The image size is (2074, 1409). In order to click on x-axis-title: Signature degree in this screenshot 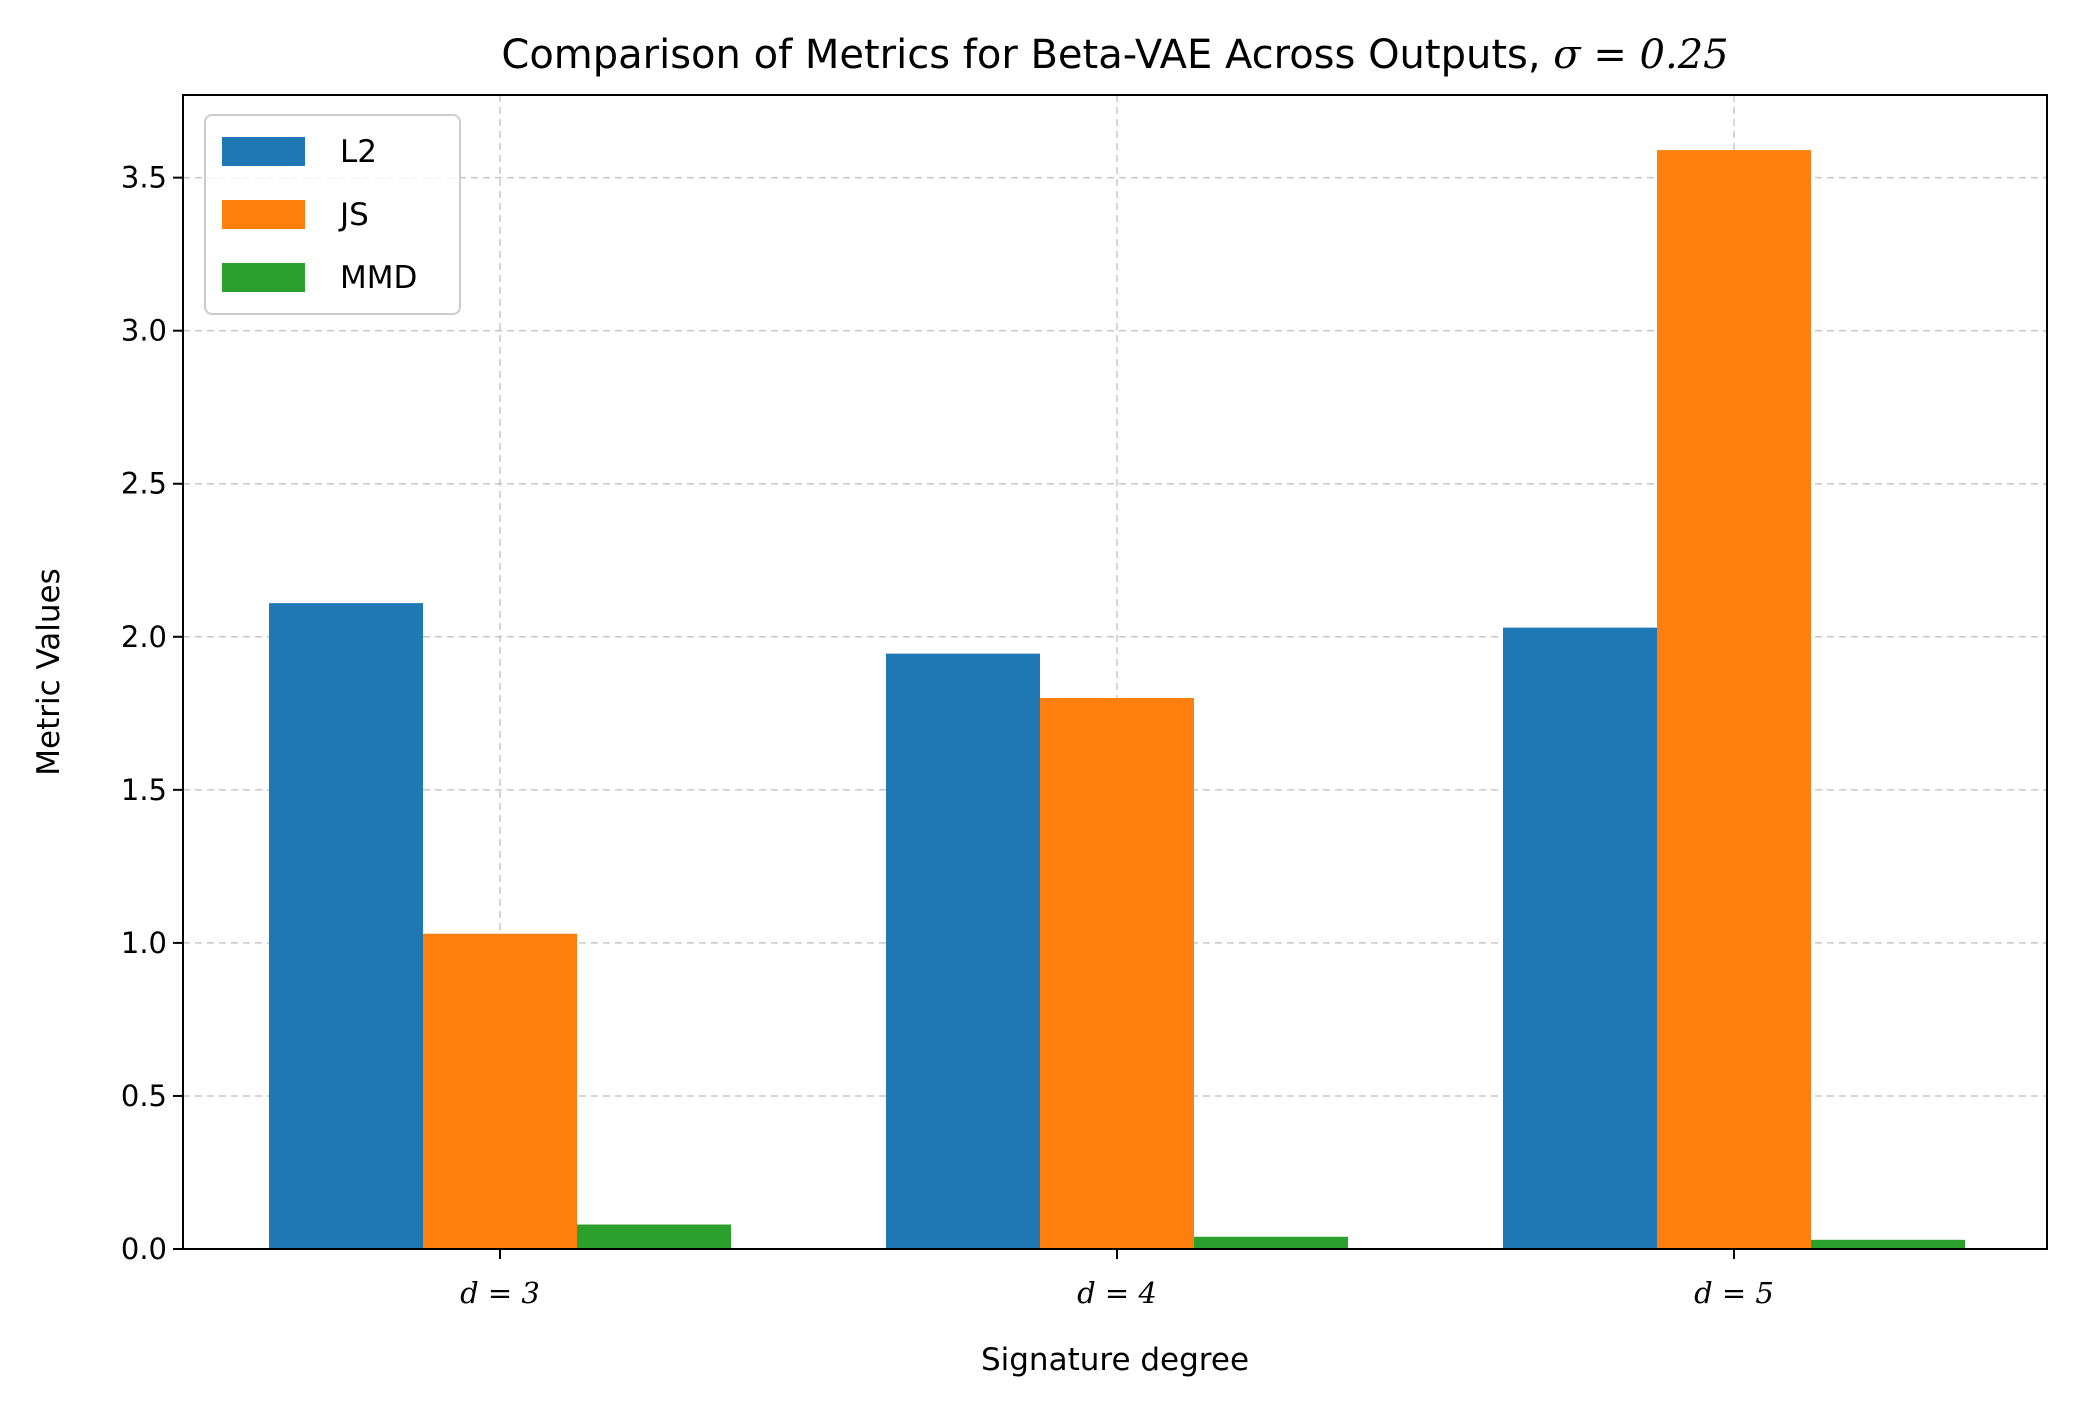, I will do `click(1115, 1360)`.